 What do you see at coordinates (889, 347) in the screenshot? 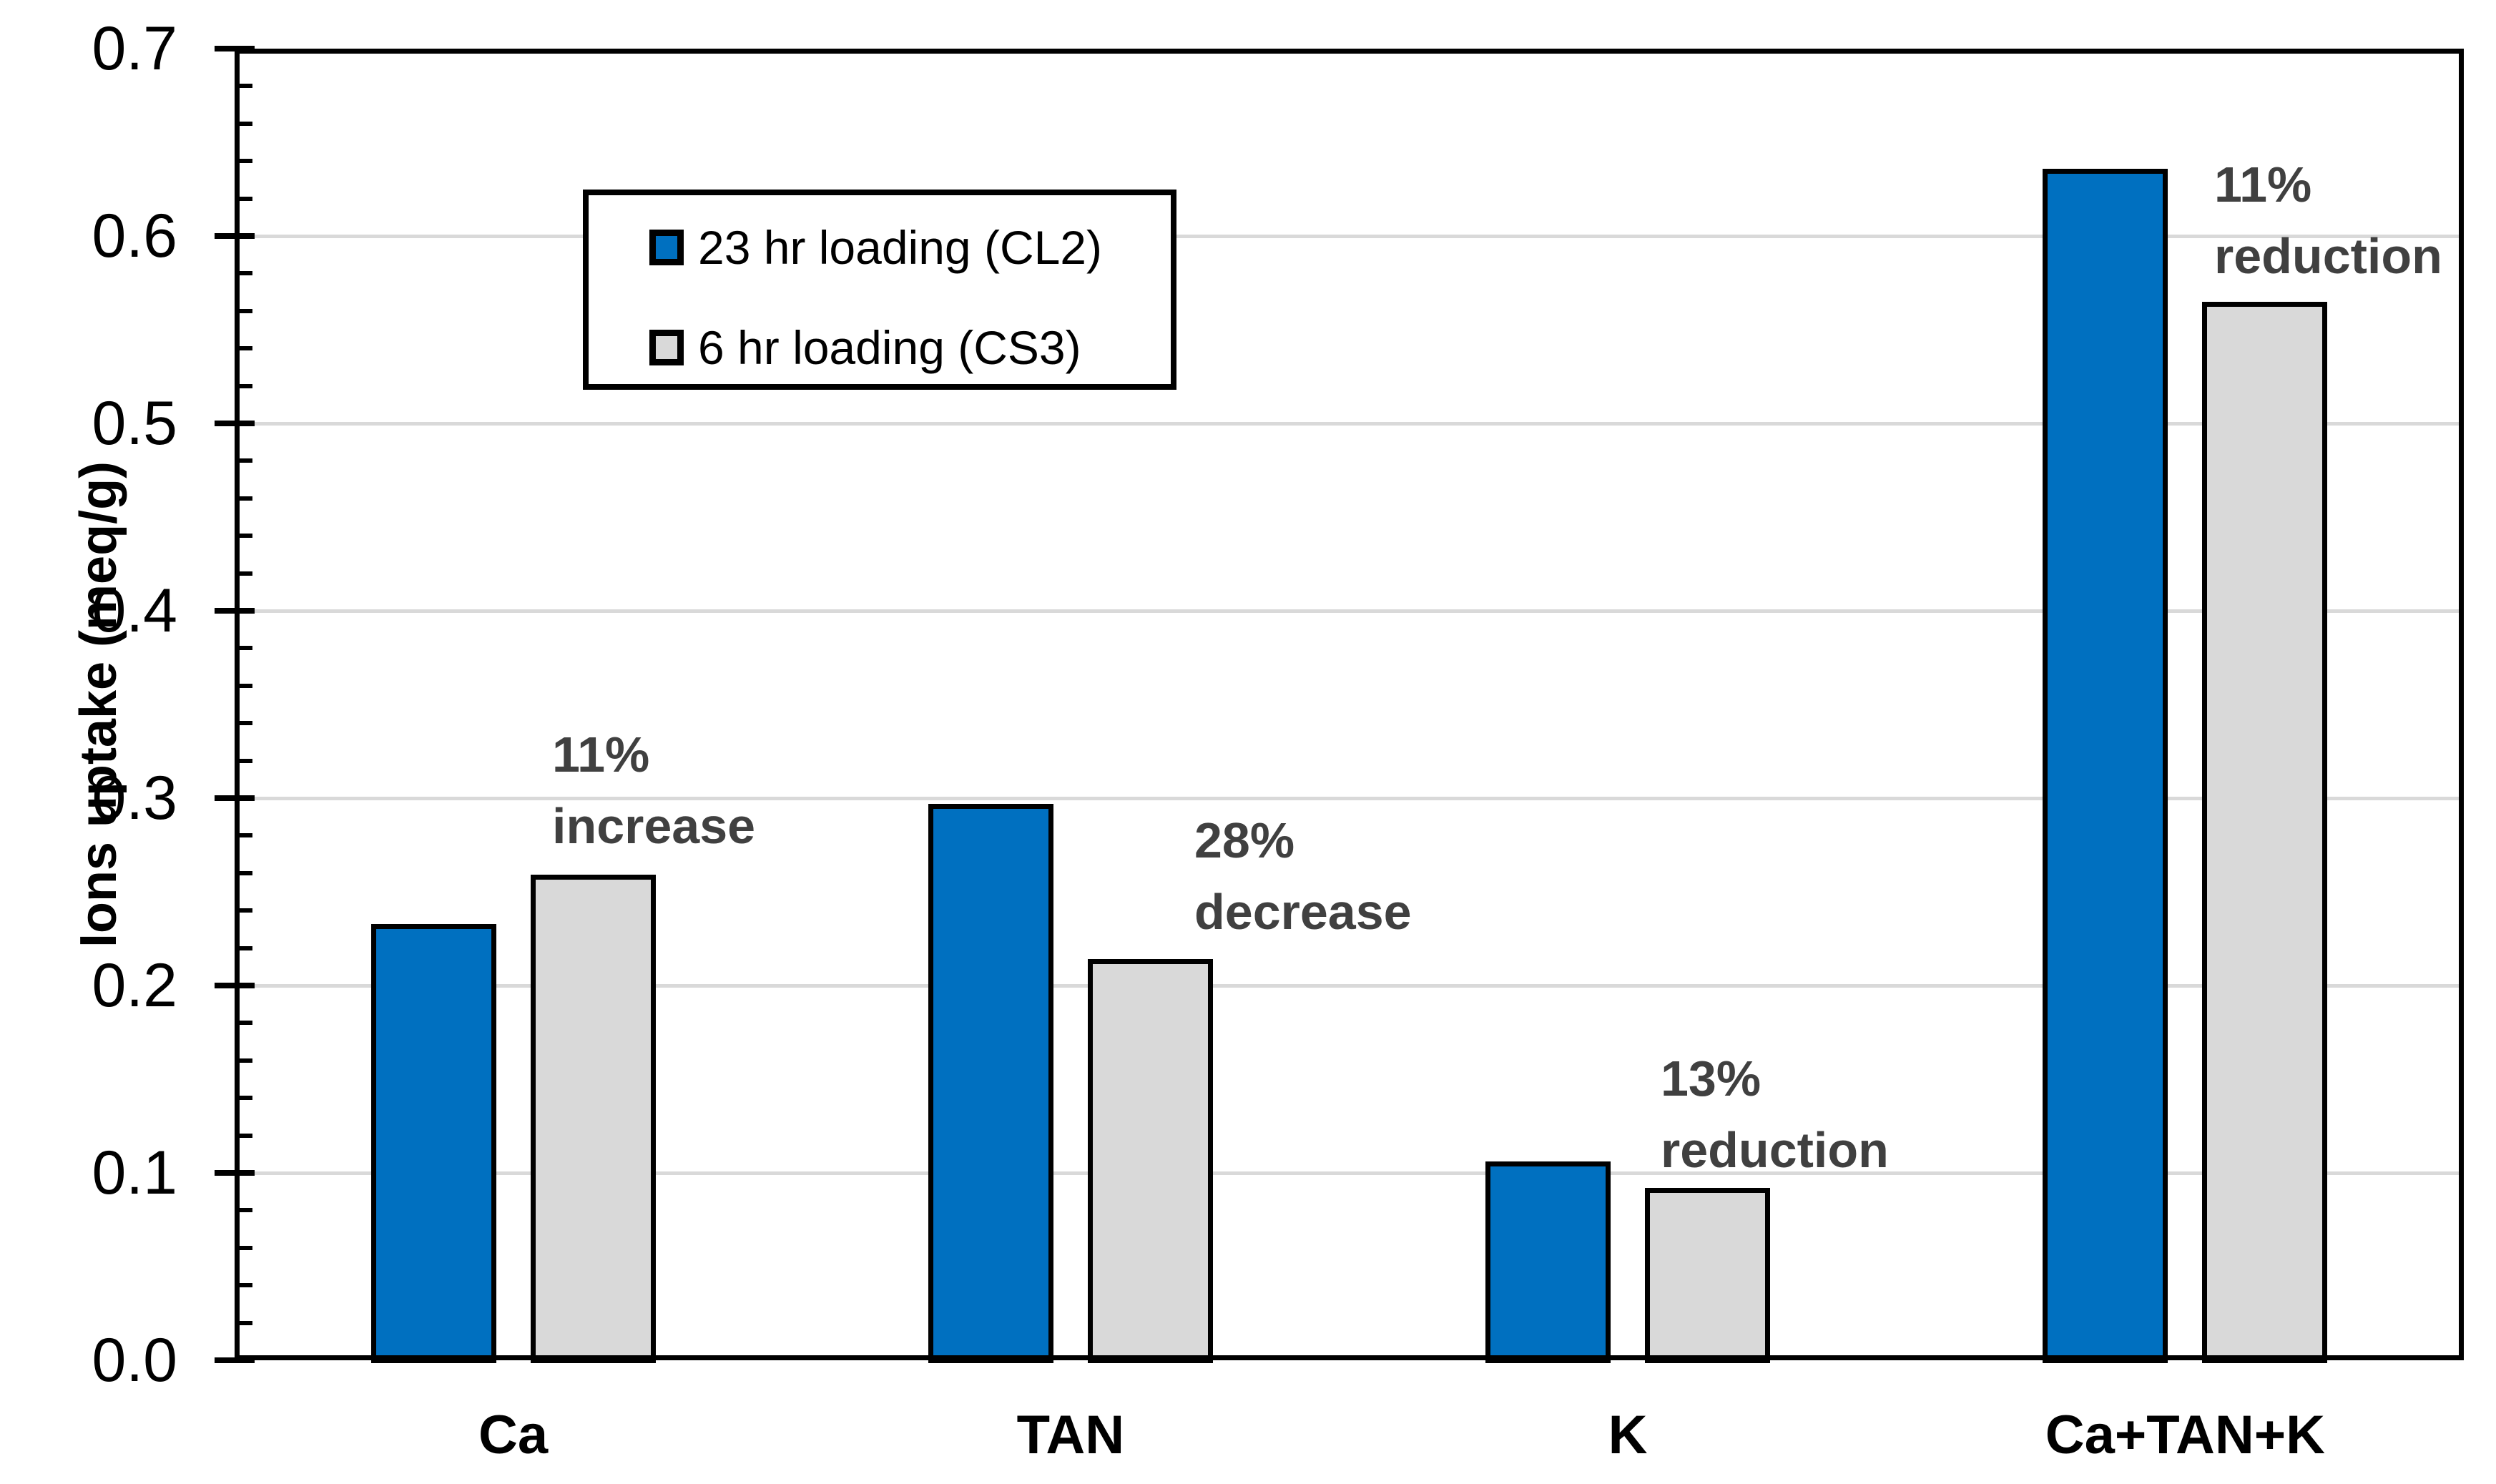
I see `legend-label-cs3: 6 hr loading (CS3)` at bounding box center [889, 347].